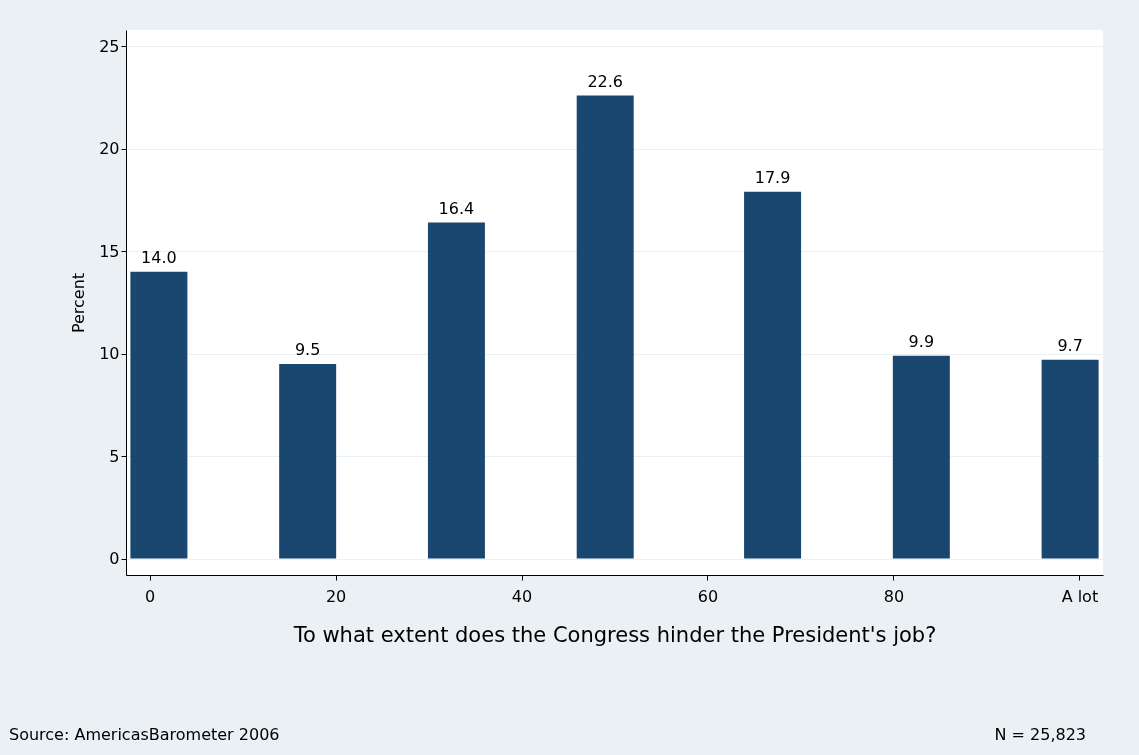  What do you see at coordinates (894, 596) in the screenshot?
I see `x-tick-label: 80` at bounding box center [894, 596].